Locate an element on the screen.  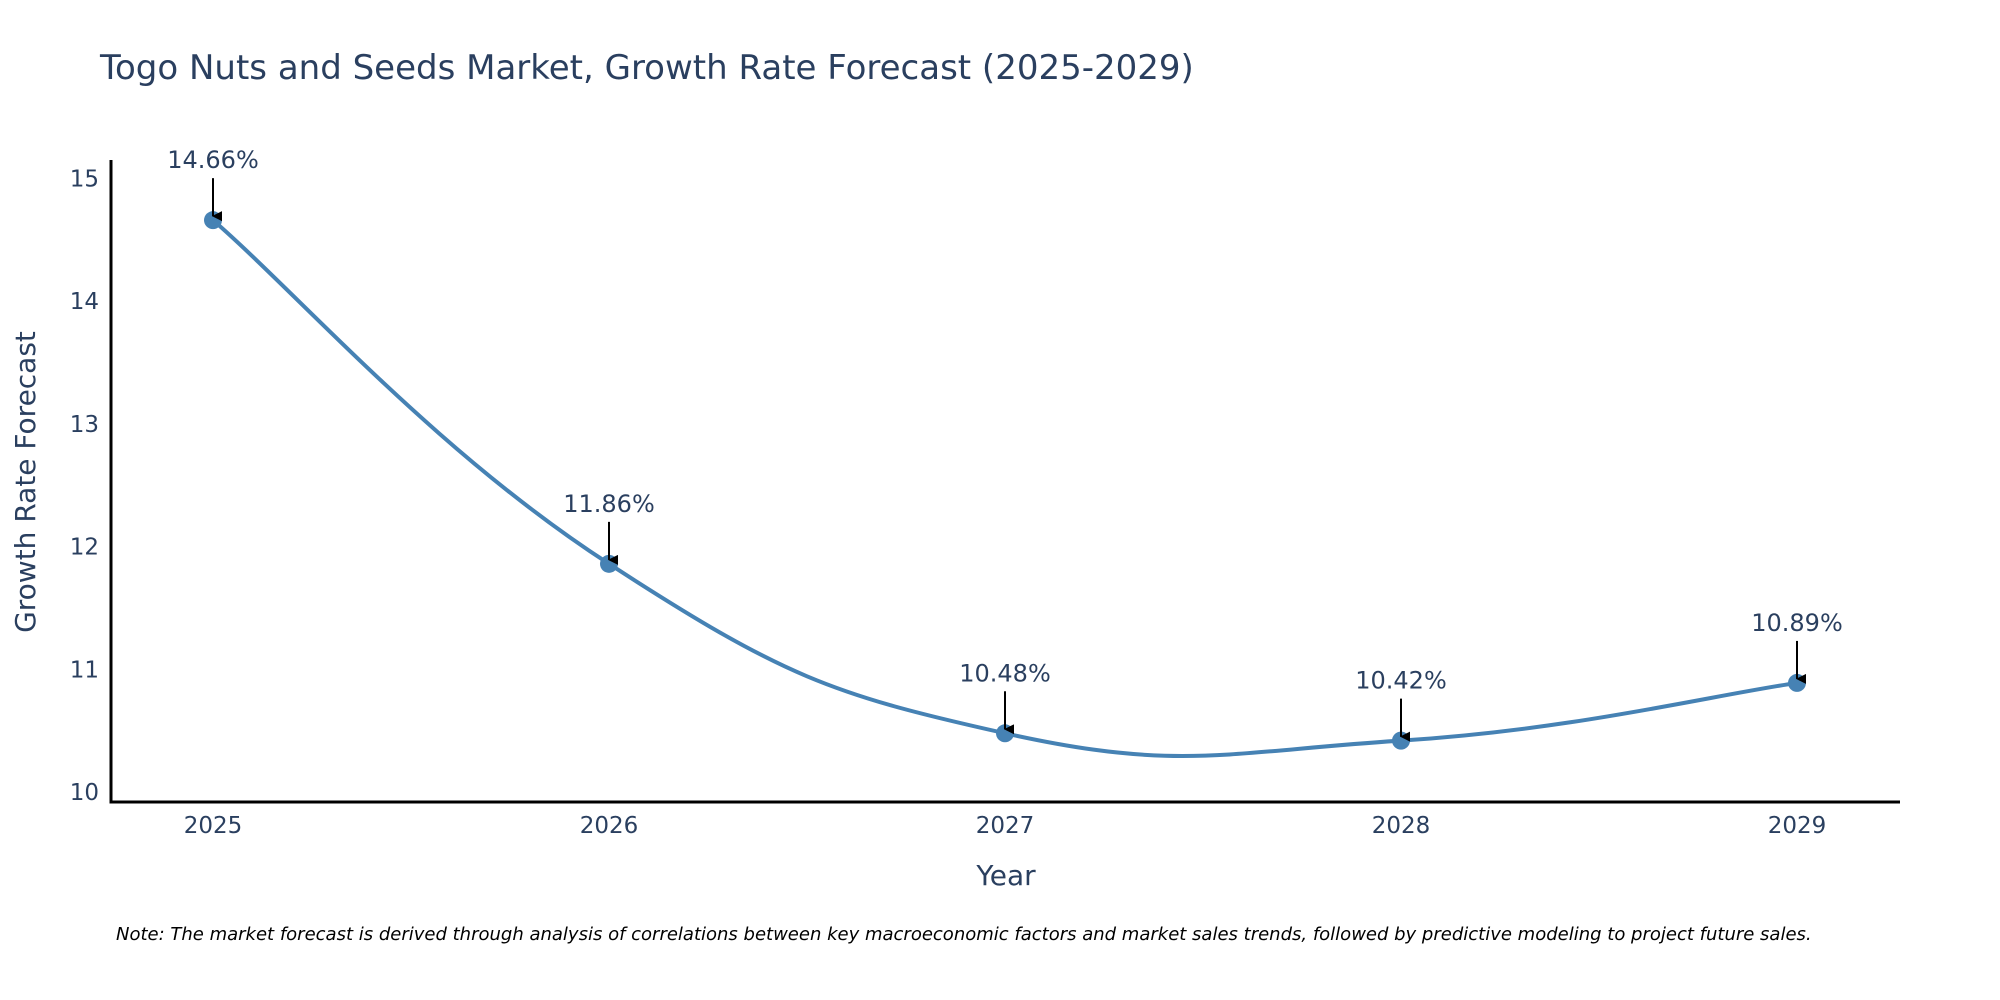
x-tick-label: 2028 is located at coordinates (1401, 826).